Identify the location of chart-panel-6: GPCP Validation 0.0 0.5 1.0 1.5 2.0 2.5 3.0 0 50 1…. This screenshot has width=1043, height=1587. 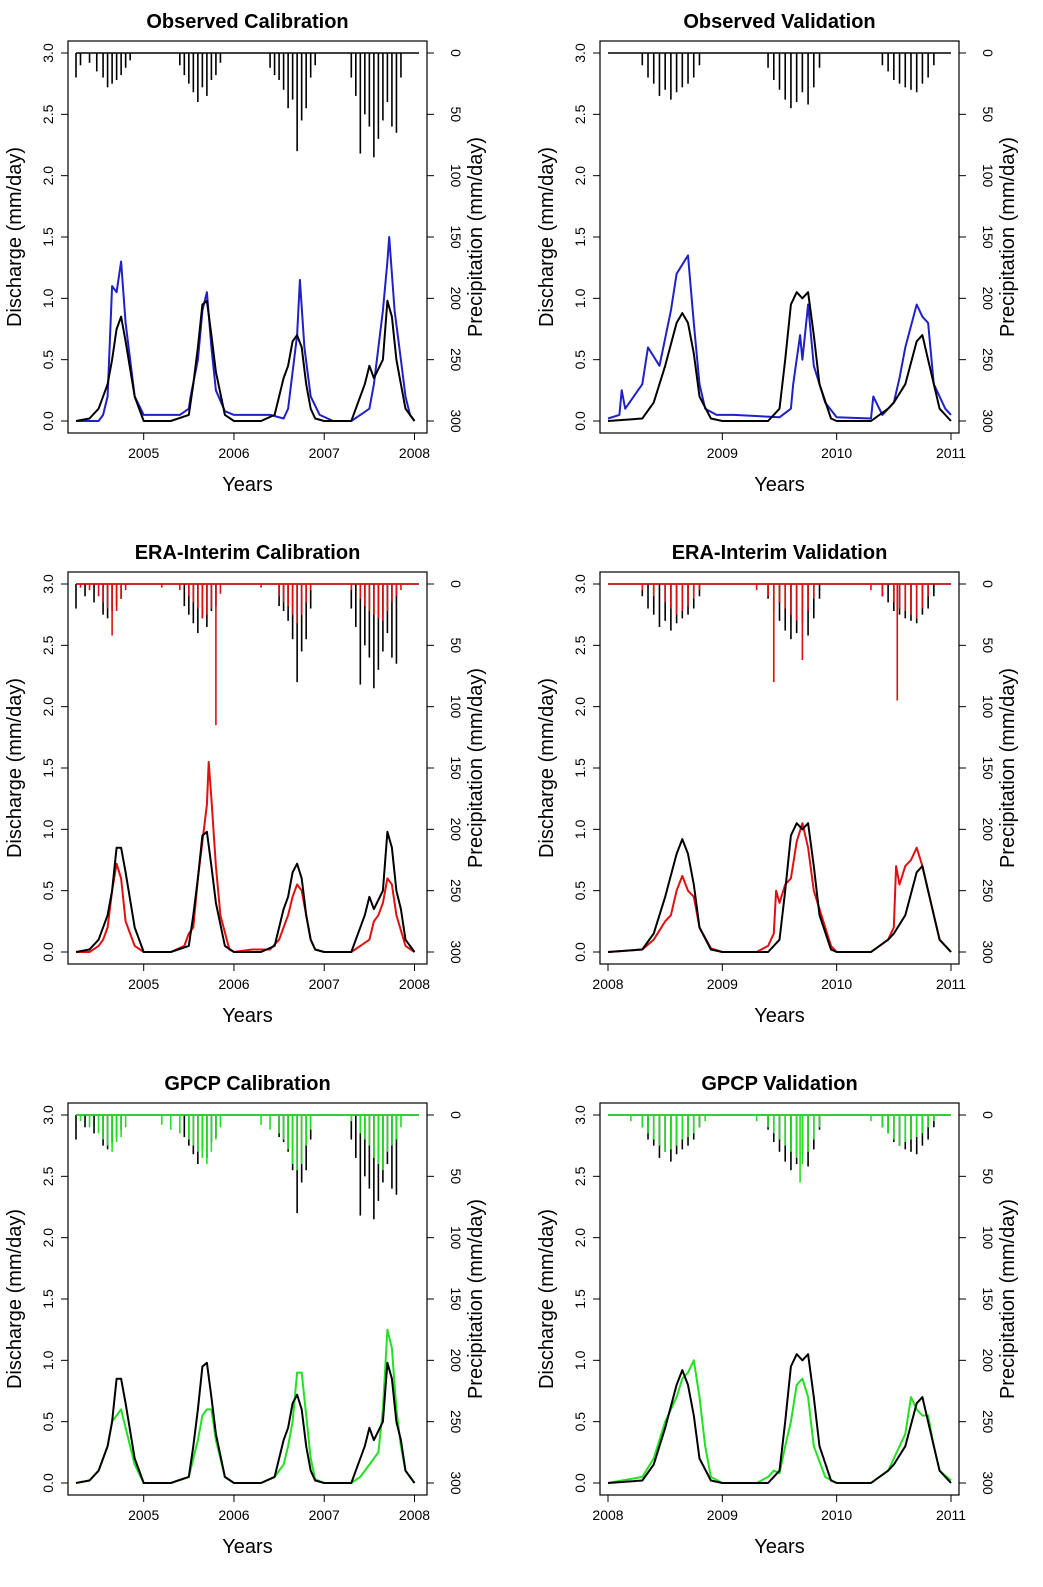
(777, 1315).